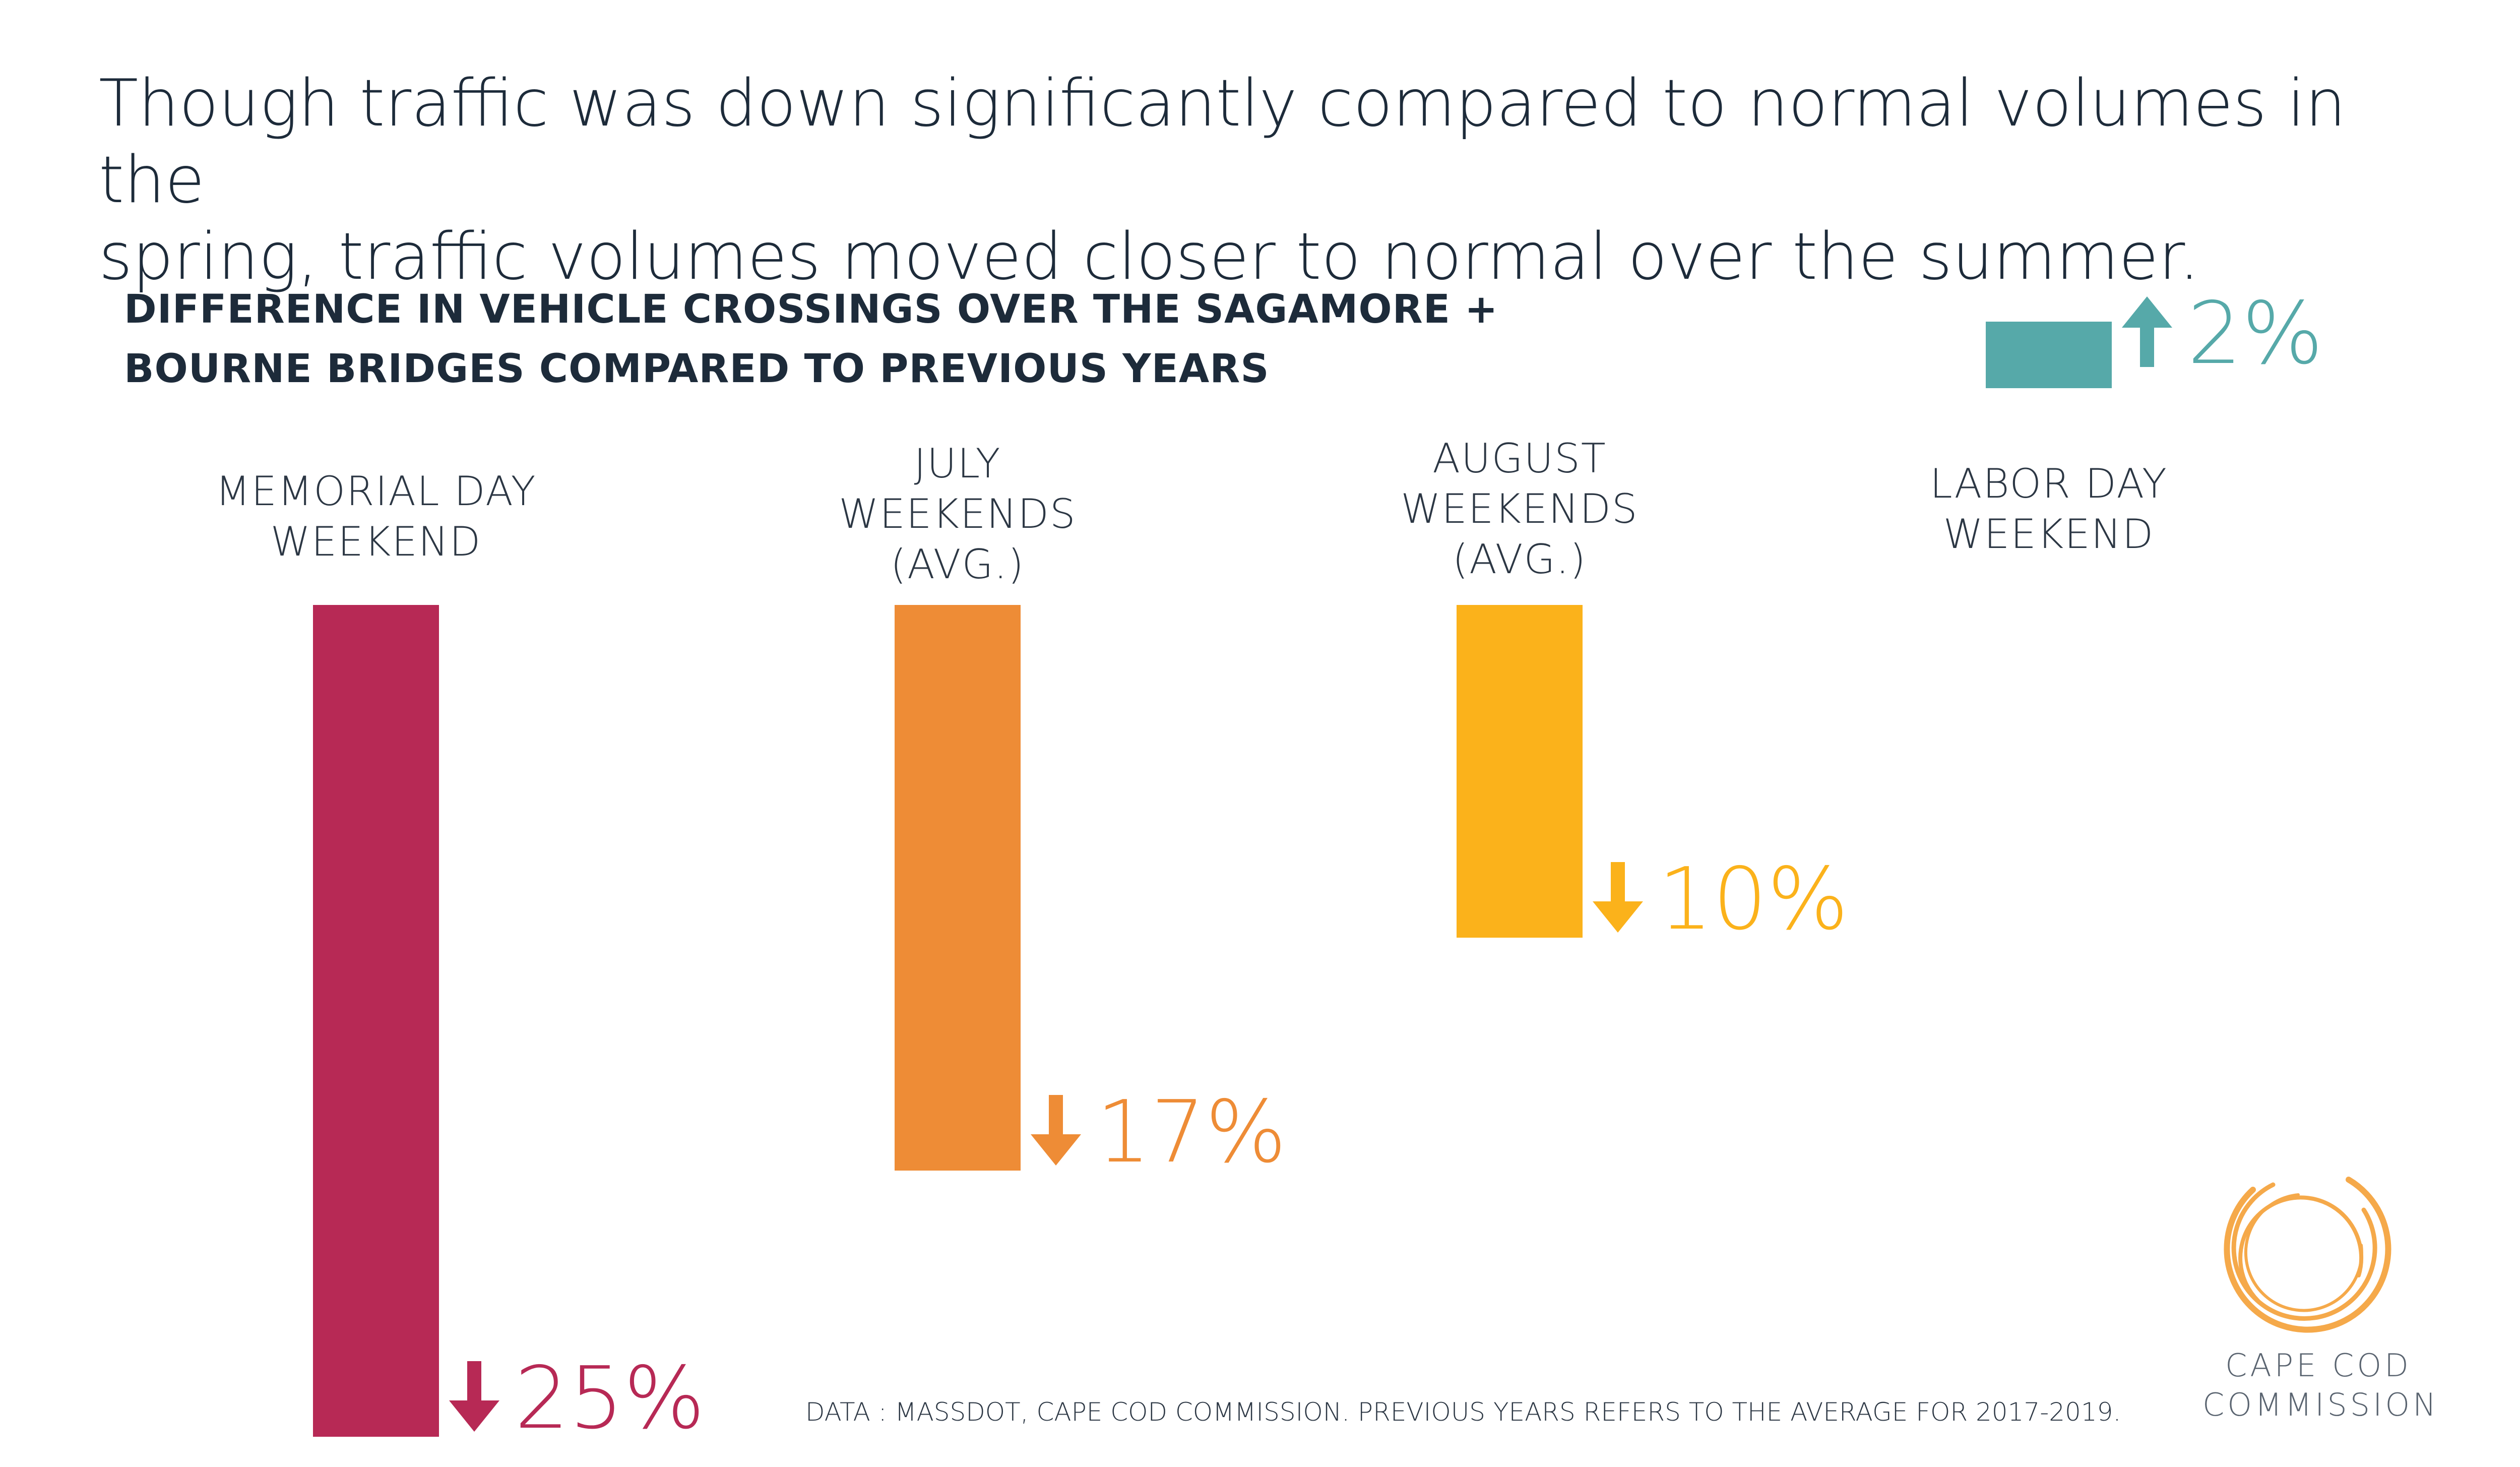  I want to click on category-label-labor-day: LABOR DAY WEEKEND, so click(2048, 509).